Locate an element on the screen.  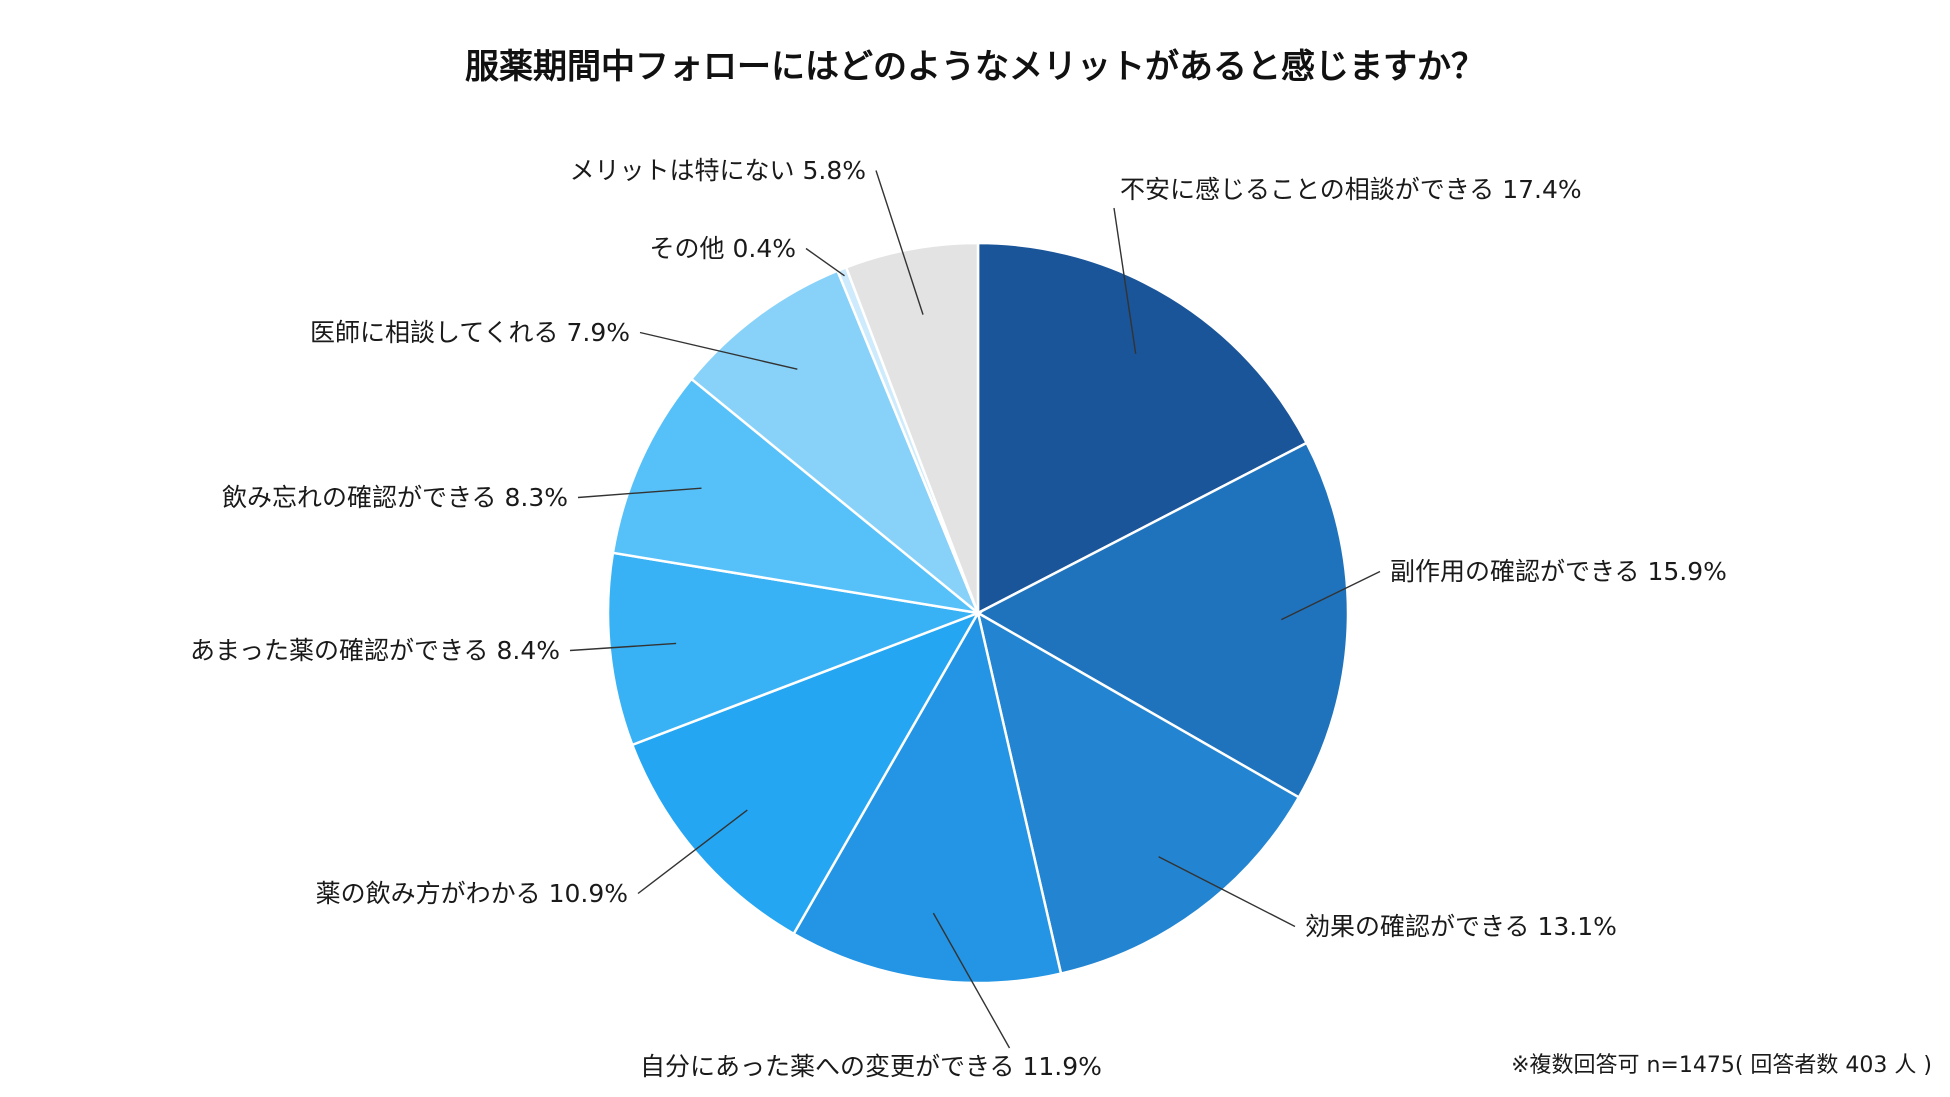
slice-1-label: 不安に感じることの相談ができる 17.4% is located at coordinates (1351, 189).